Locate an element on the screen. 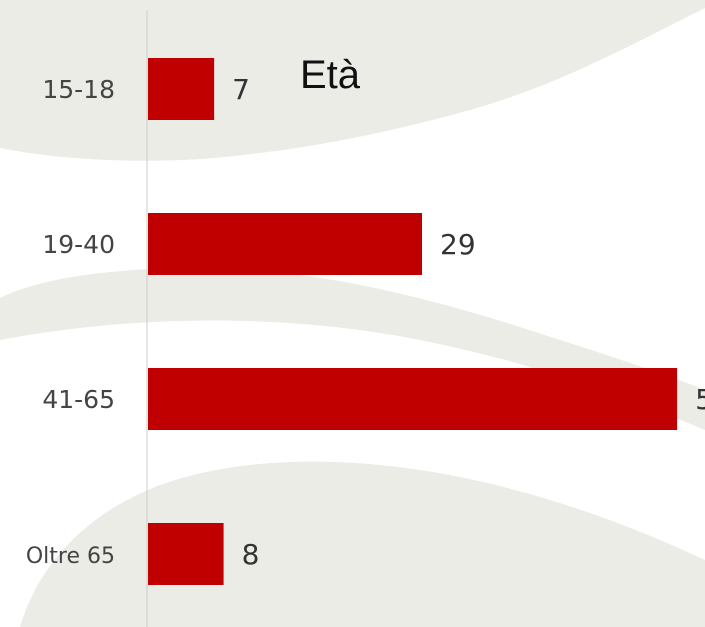  value-label-2: 56 is located at coordinates (700, 399).